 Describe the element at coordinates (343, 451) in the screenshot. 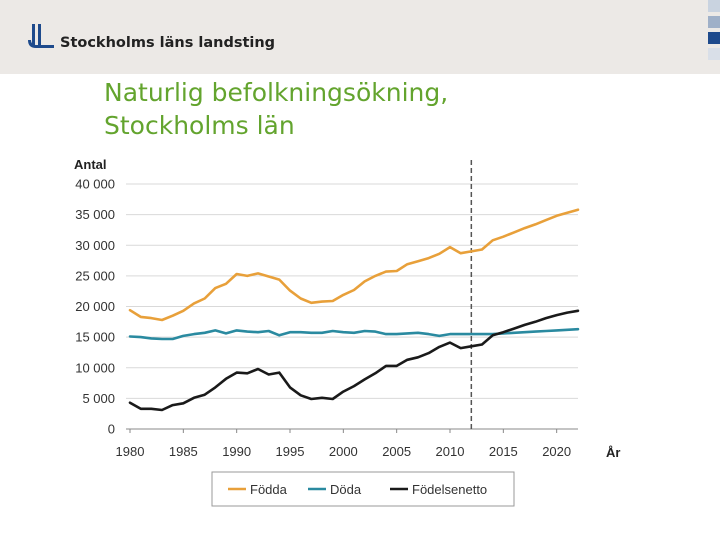

I see `x-tick-label: 2000` at that location.